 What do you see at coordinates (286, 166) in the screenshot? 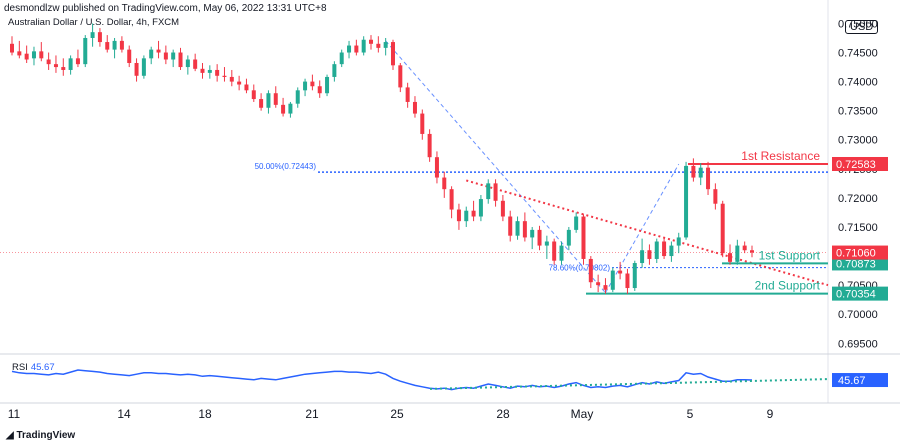
I see `fib-50-label: 50.00%(0.72443)` at bounding box center [286, 166].